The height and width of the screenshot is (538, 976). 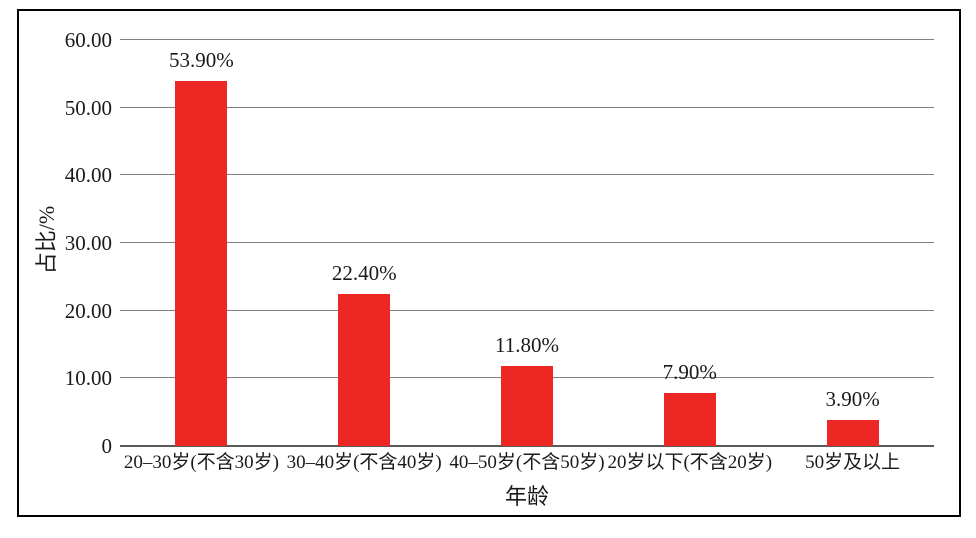 I want to click on x-tick-label: 20岁以下(不含20岁), so click(x=690, y=462).